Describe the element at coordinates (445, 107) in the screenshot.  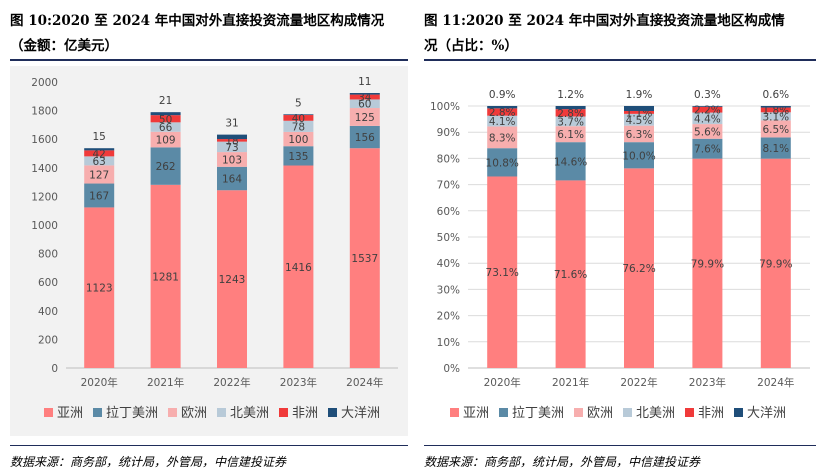
I see `y-tick-label: 100%` at that location.